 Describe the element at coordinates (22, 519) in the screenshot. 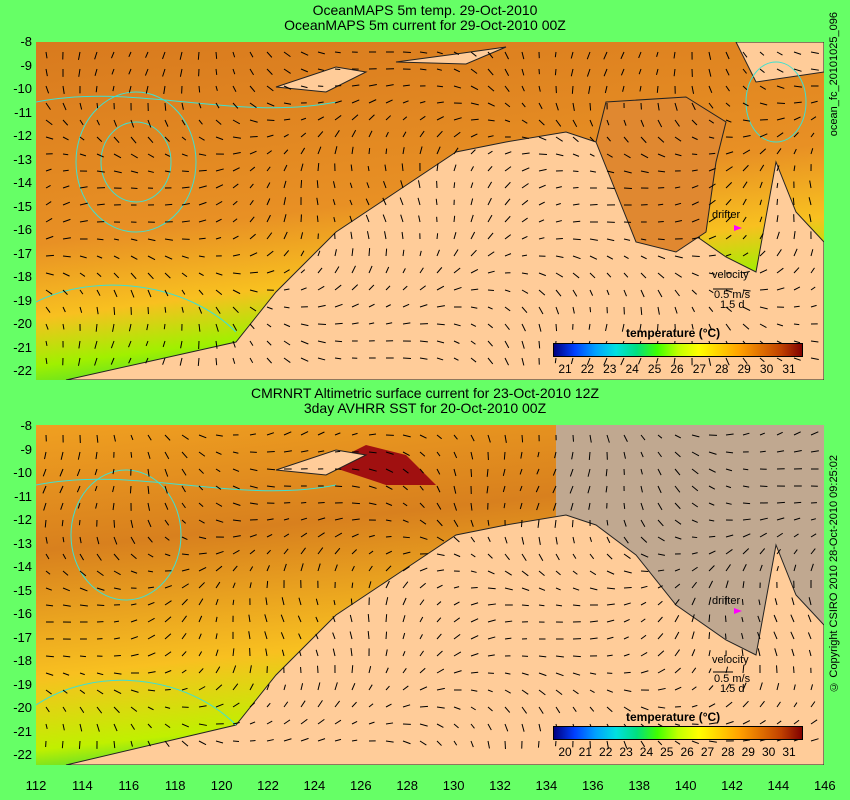

I see `lat-tick: -12` at that location.